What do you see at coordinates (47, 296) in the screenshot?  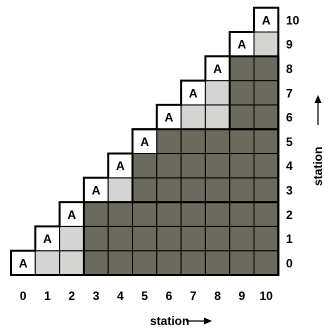 I see `x-tick-label: 1` at bounding box center [47, 296].